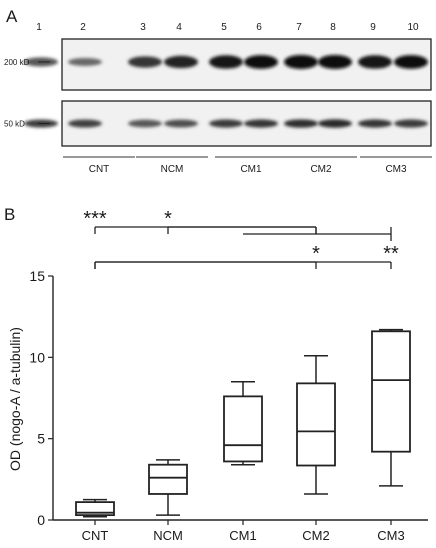 The height and width of the screenshot is (548, 436). Describe the element at coordinates (259, 27) in the screenshot. I see `lane-number: 6` at that location.